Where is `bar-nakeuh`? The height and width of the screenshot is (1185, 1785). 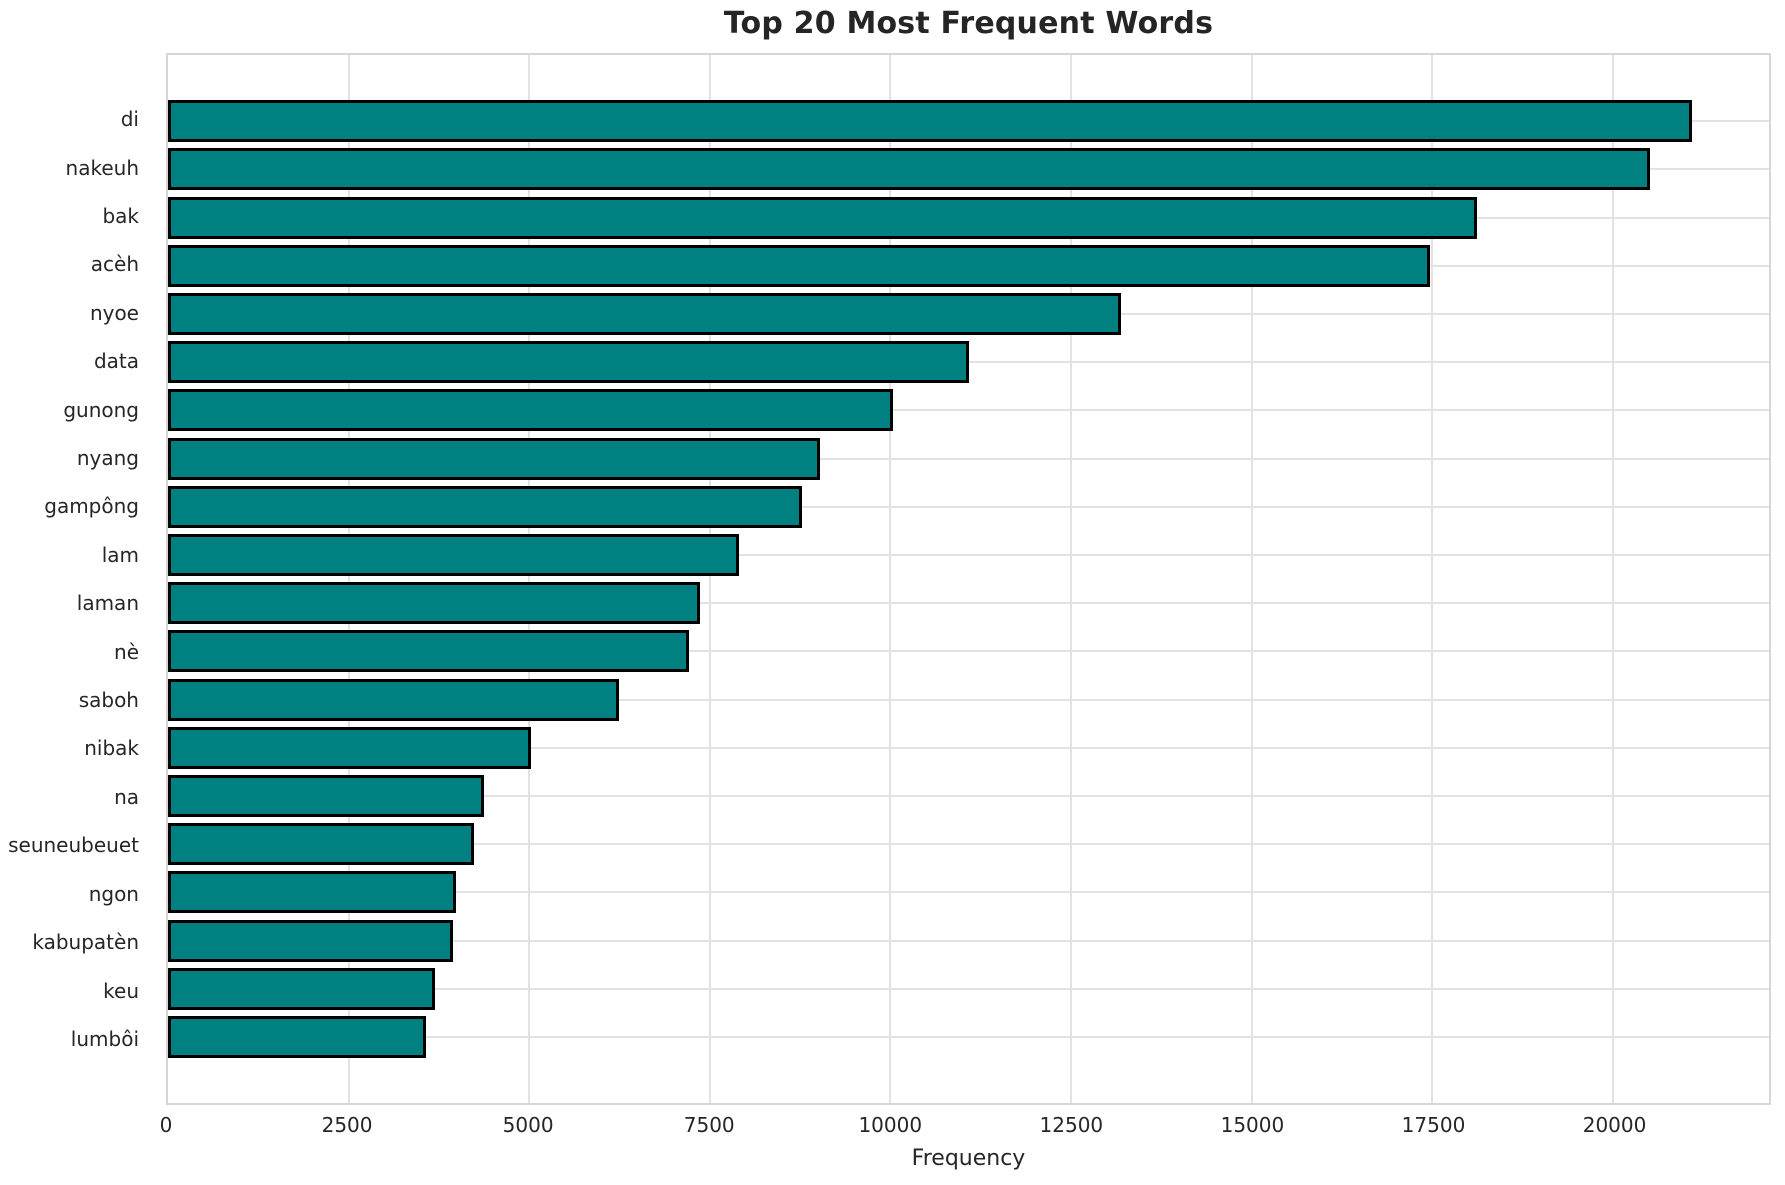 bar-nakeuh is located at coordinates (909, 169).